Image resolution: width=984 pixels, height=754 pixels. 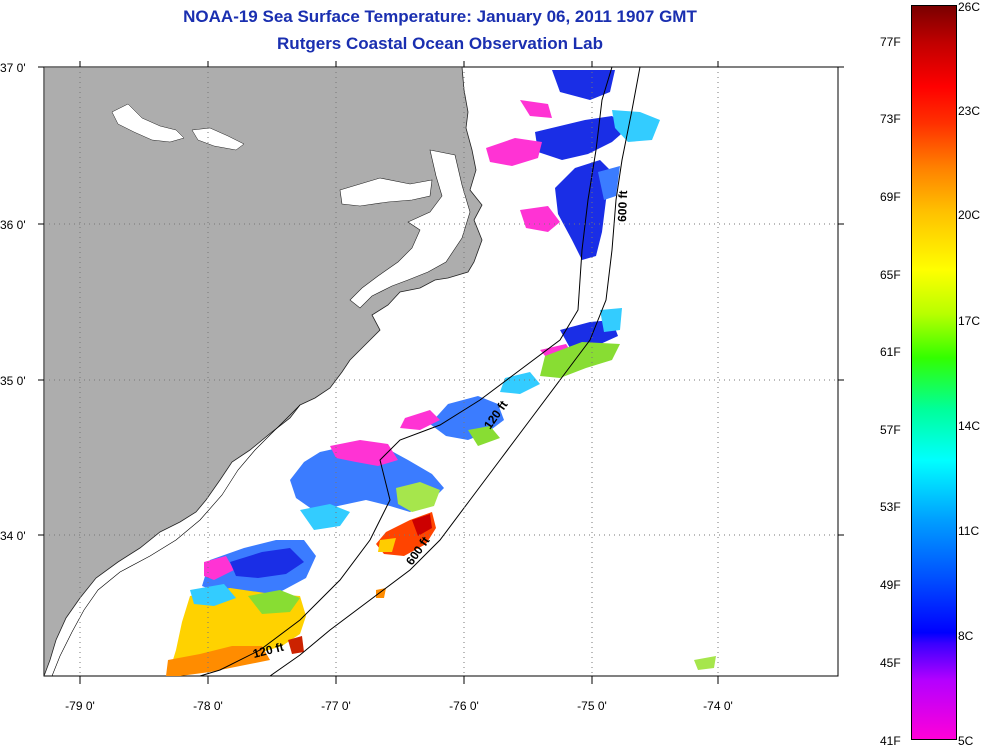 I want to click on lat-label-34: 34 0', so click(x=13, y=536).